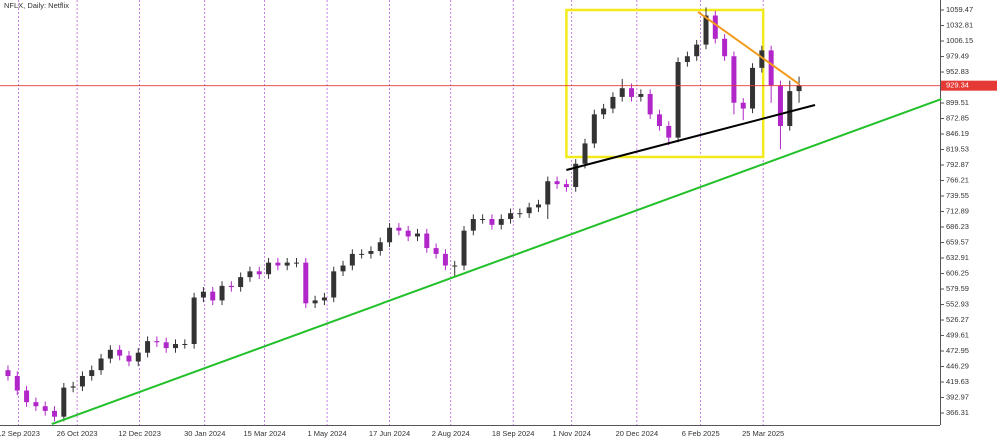 The width and height of the screenshot is (1000, 440). What do you see at coordinates (957, 335) in the screenshot?
I see `y-tick-label: 499.61` at bounding box center [957, 335].